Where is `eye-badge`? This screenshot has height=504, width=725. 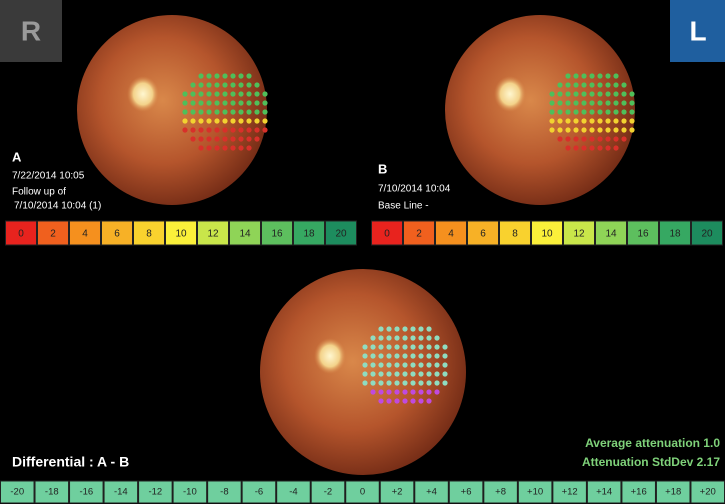 eye-badge is located at coordinates (697, 31).